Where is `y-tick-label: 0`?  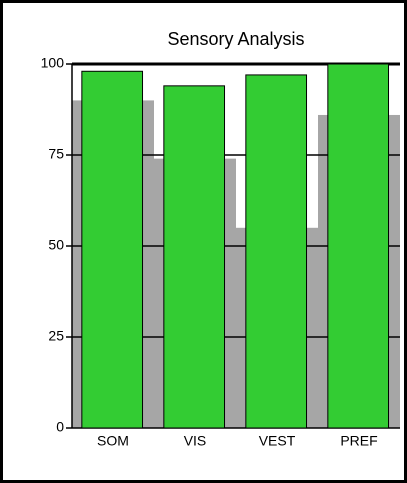
y-tick-label: 0 is located at coordinates (60, 427).